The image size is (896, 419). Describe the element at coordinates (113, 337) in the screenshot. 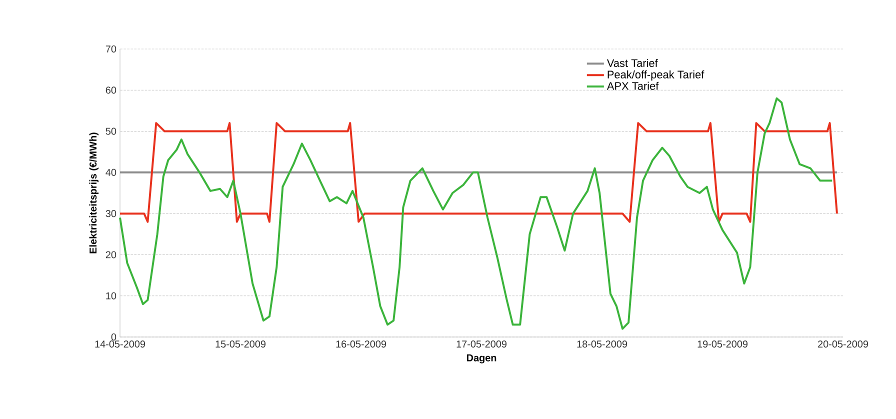

I see `y-tick-label: 0` at that location.